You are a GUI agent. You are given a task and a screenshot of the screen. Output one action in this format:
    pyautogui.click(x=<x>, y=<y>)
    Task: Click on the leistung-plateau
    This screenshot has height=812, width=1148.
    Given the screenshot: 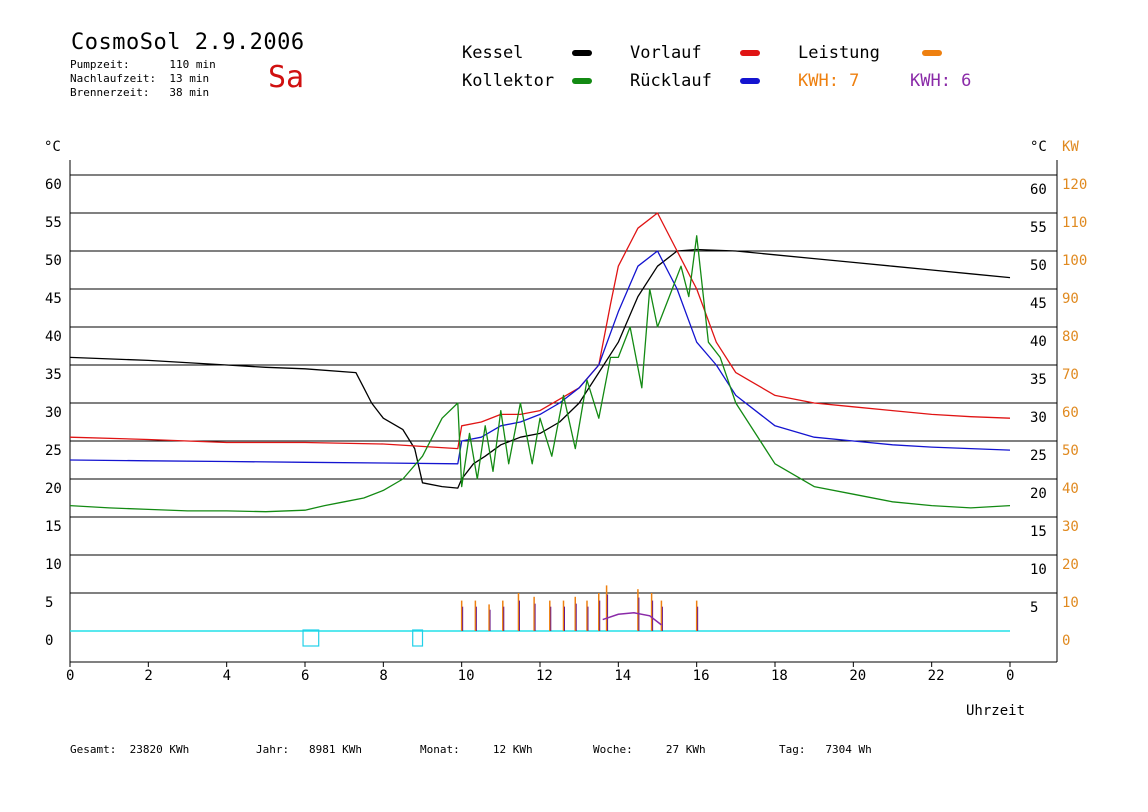 What is the action you would take?
    pyautogui.click(x=632, y=619)
    